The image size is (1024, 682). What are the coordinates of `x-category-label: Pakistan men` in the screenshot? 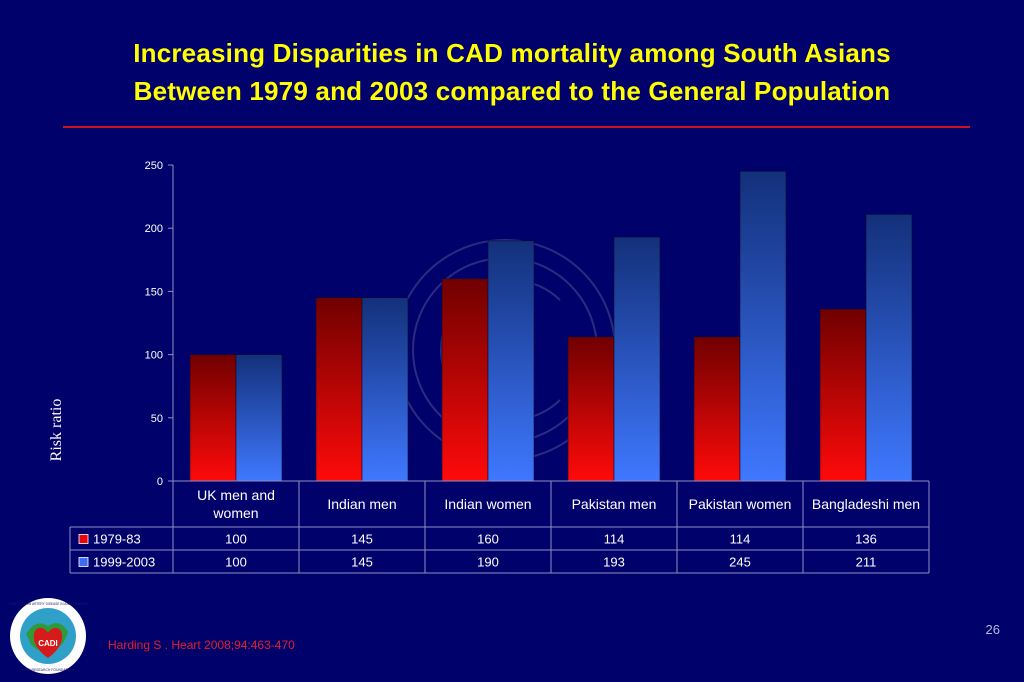 It's located at (614, 504).